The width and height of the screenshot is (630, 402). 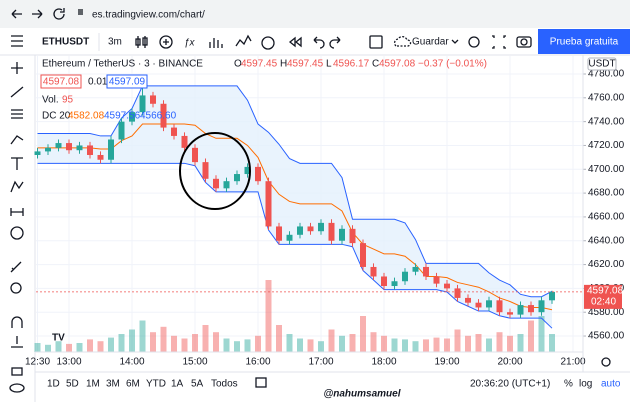 What do you see at coordinates (257, 362) in the screenshot?
I see `x-tick-label: 16:00` at bounding box center [257, 362].